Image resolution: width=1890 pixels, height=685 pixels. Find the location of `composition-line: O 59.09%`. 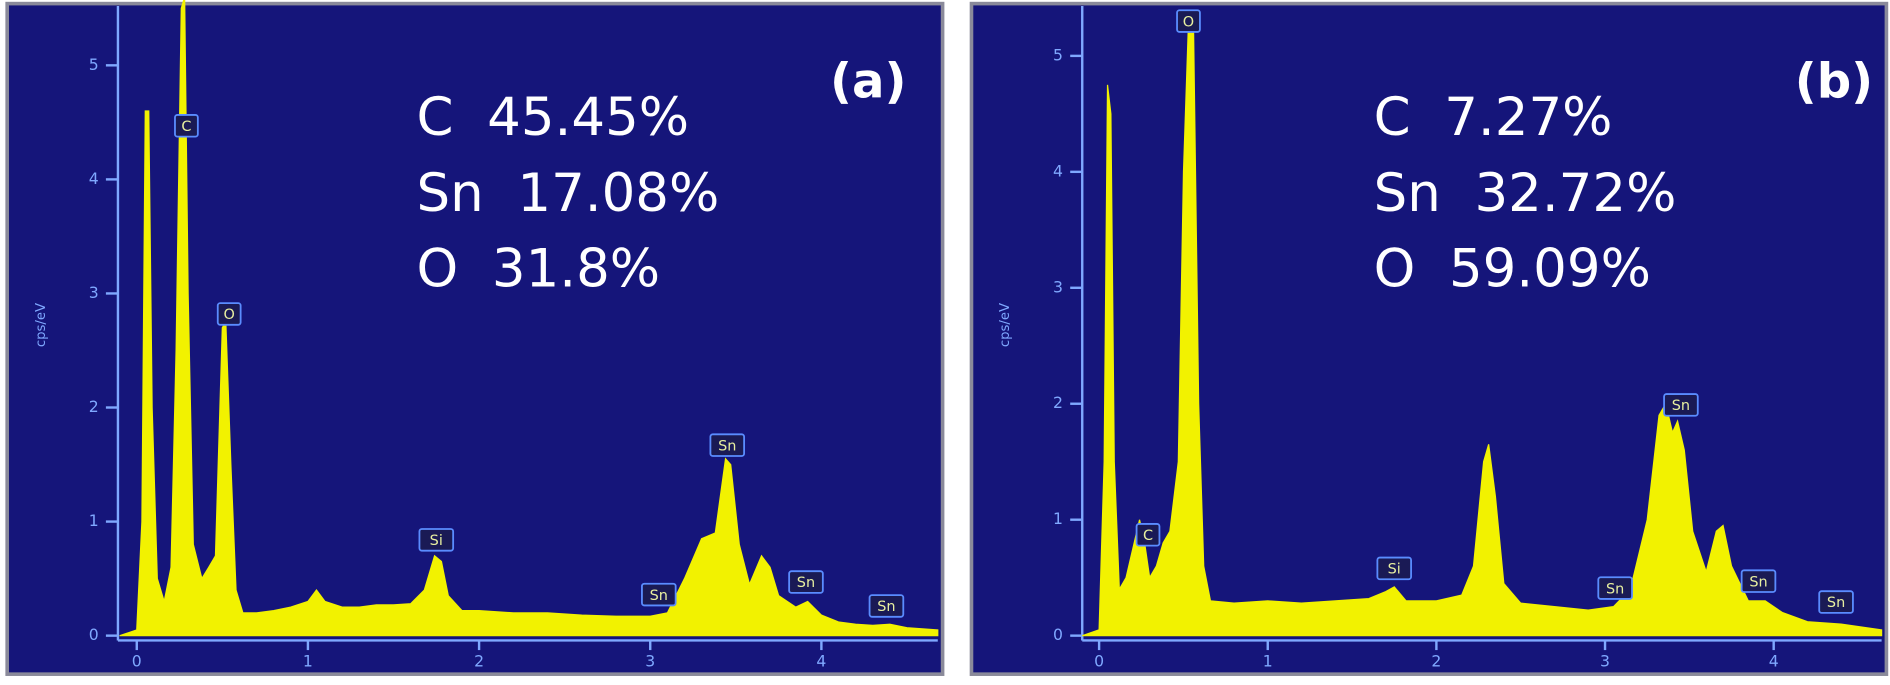

composition-line: O 59.09% is located at coordinates (1512, 269).